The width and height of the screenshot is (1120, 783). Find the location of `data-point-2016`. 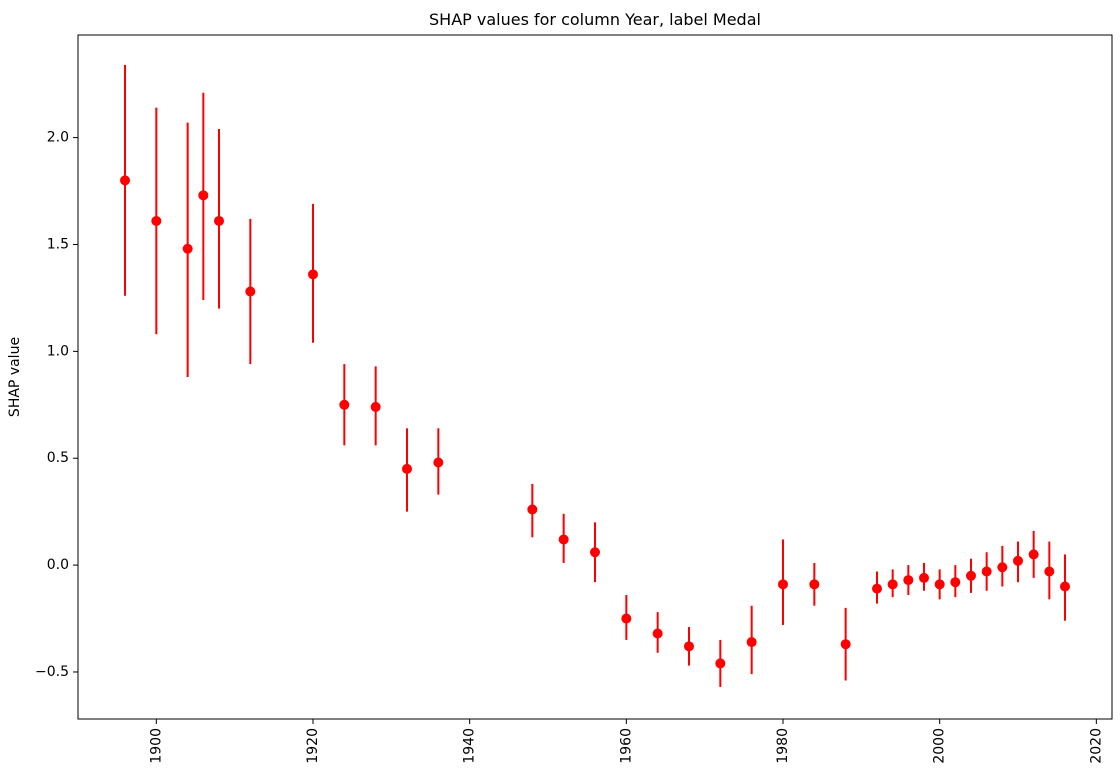

data-point-2016 is located at coordinates (1065, 587).